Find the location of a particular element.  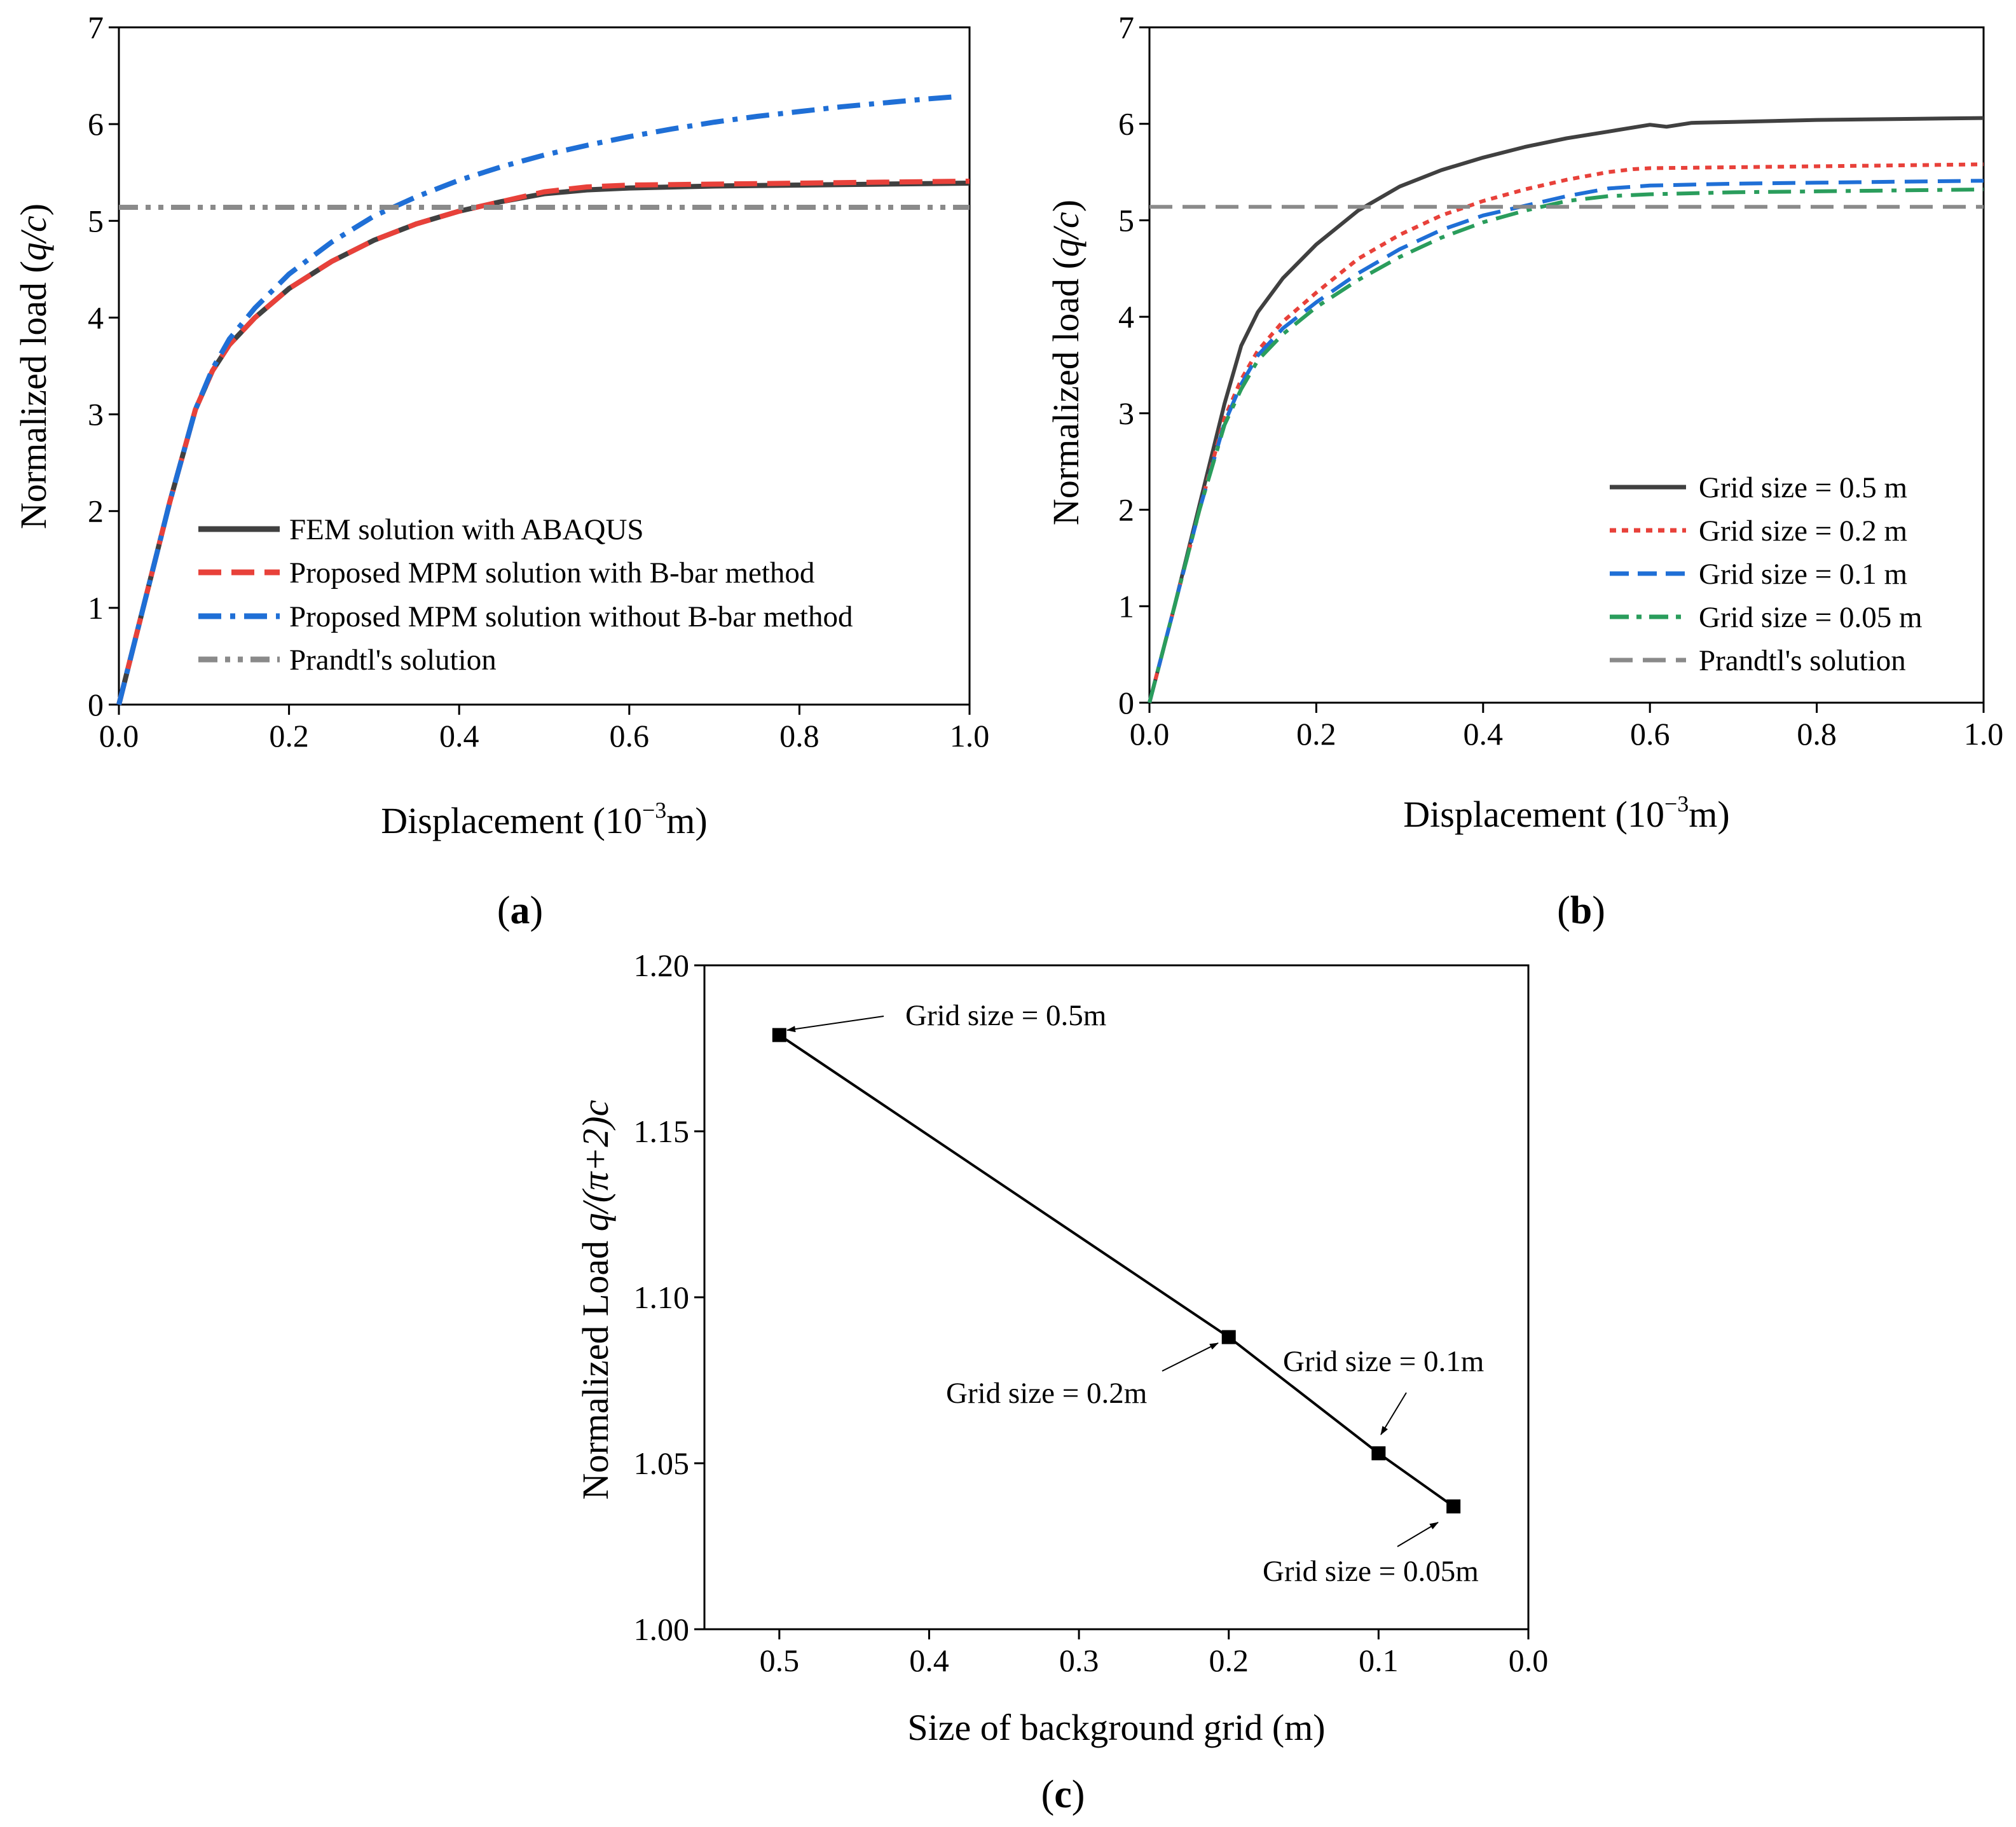

panel-b-x-tick-label: 0.8 is located at coordinates (1817, 734).